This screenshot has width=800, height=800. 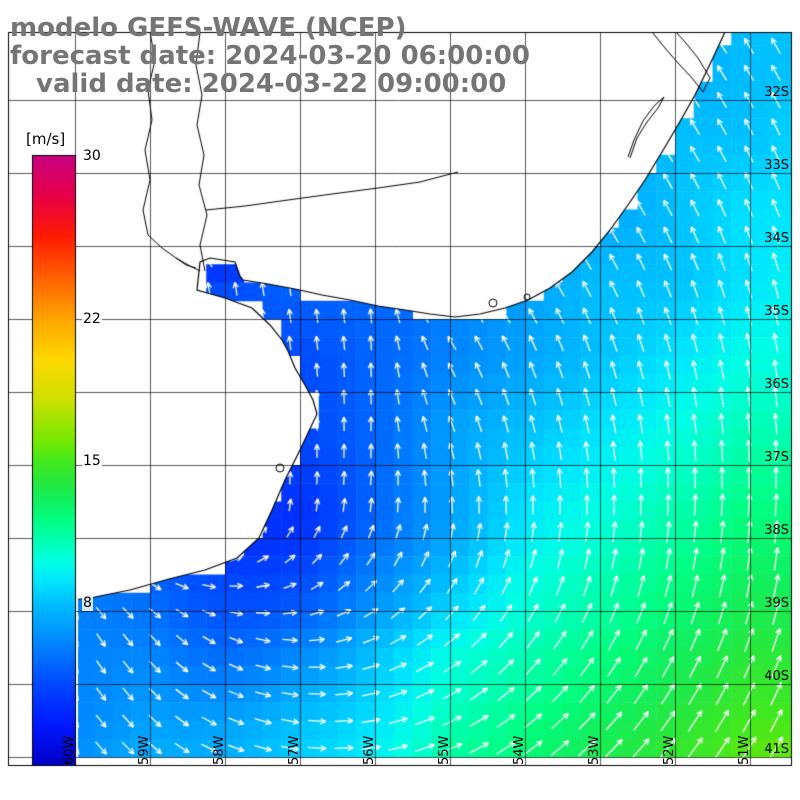 What do you see at coordinates (669, 750) in the screenshot?
I see `lon-label: 52W` at bounding box center [669, 750].